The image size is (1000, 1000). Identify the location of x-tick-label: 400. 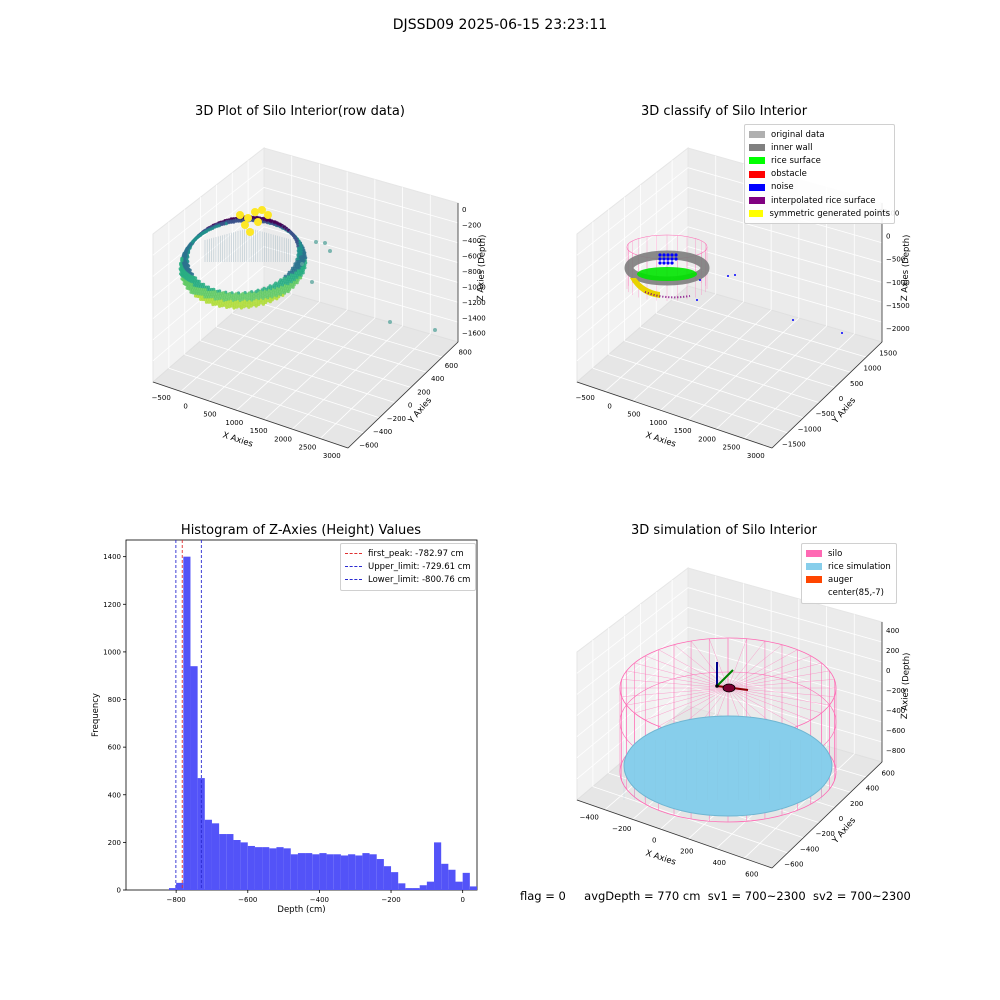
(719, 863).